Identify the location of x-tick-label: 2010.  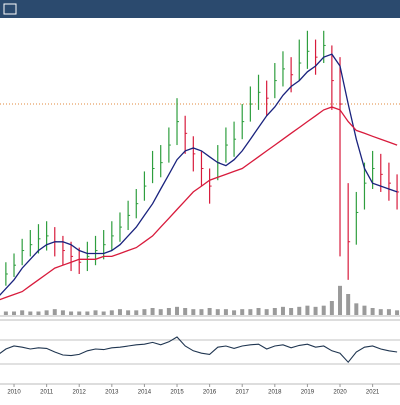
(14, 393).